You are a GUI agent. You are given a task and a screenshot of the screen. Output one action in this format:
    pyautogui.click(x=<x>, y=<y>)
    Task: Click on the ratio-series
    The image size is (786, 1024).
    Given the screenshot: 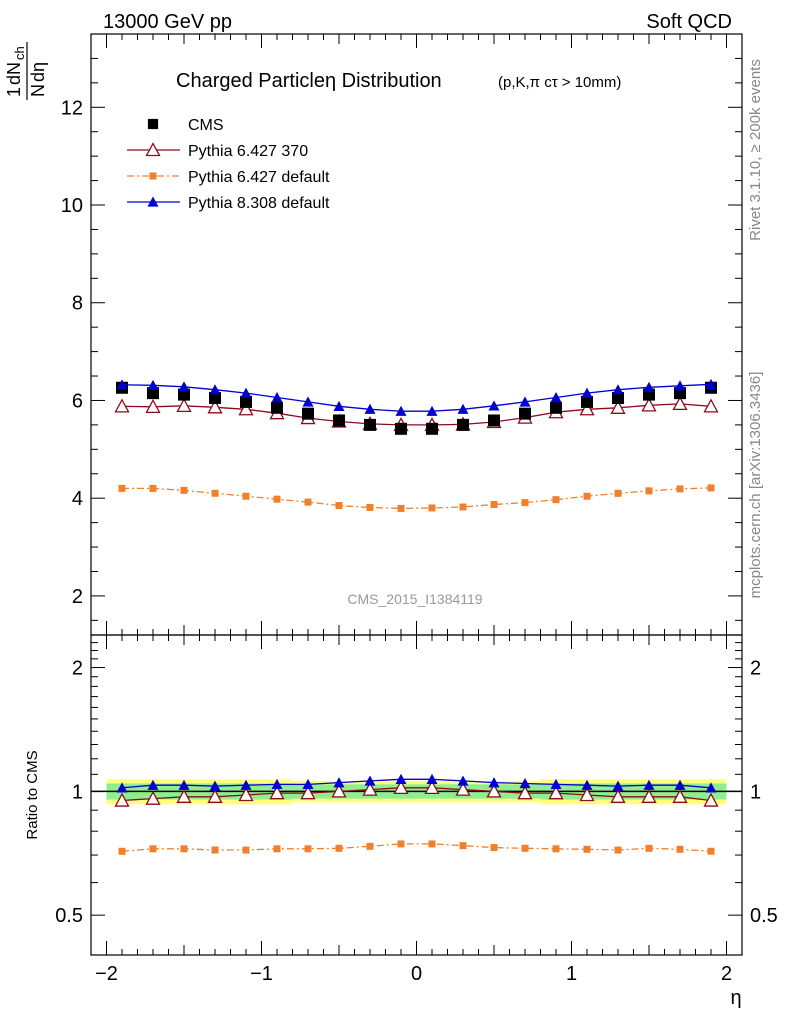 What is the action you would take?
    pyautogui.click(x=416, y=814)
    